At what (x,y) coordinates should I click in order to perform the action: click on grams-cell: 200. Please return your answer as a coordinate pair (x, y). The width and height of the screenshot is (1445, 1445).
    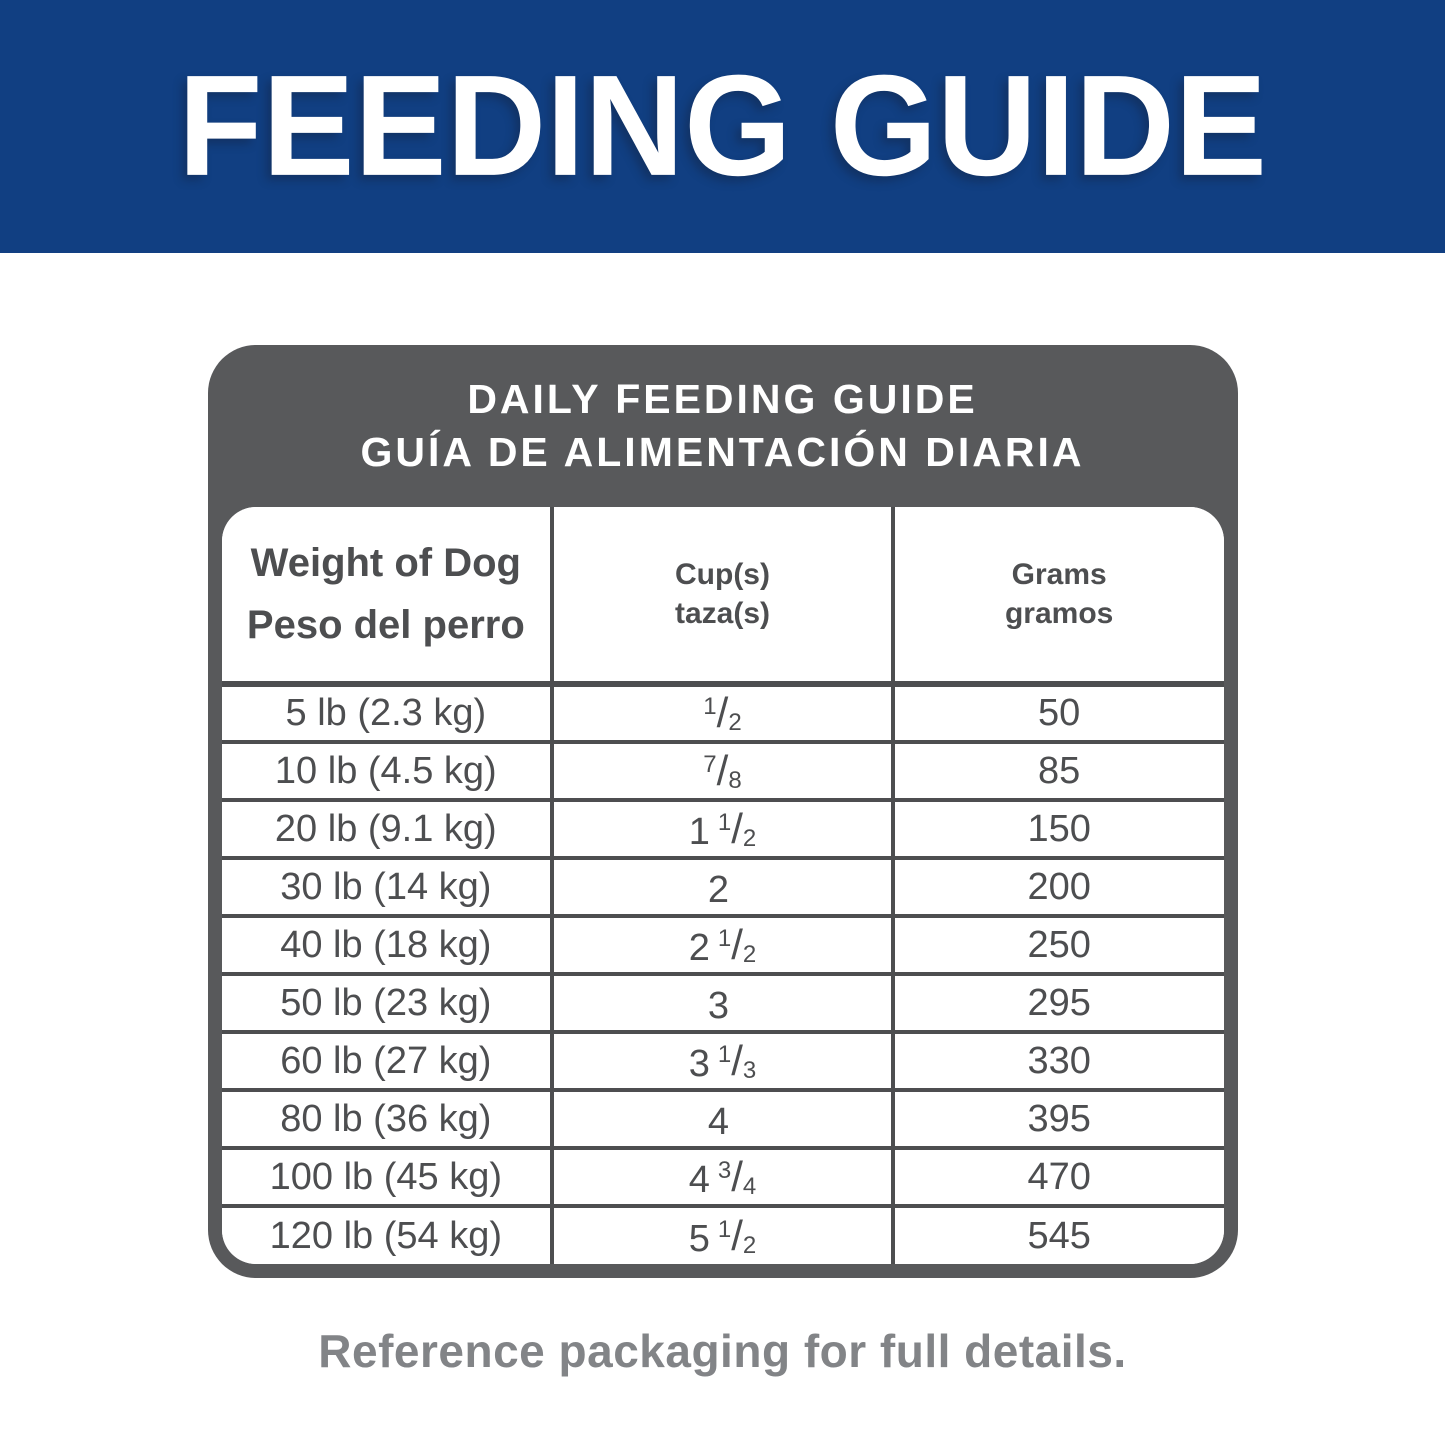
    Looking at the image, I should click on (1057, 887).